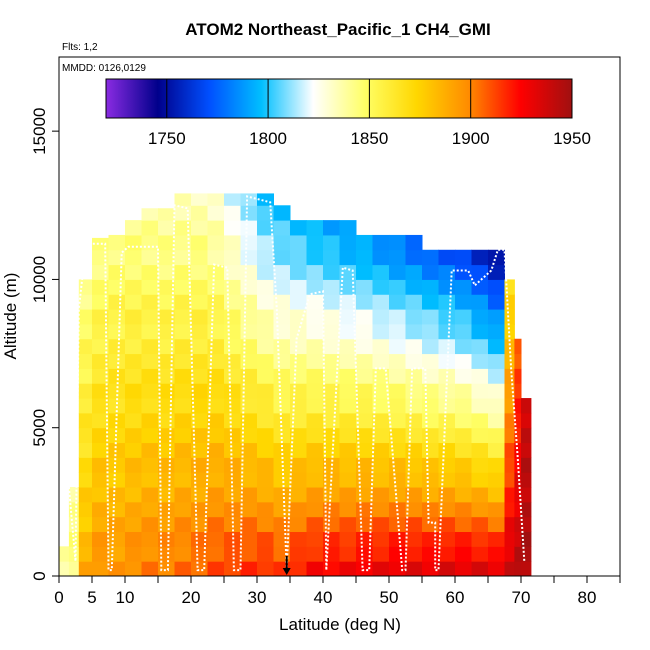 The height and width of the screenshot is (650, 650). What do you see at coordinates (337, 29) in the screenshot?
I see `chart-title: ATOM2 Northeast_Pacific_1 CH4_GMI` at bounding box center [337, 29].